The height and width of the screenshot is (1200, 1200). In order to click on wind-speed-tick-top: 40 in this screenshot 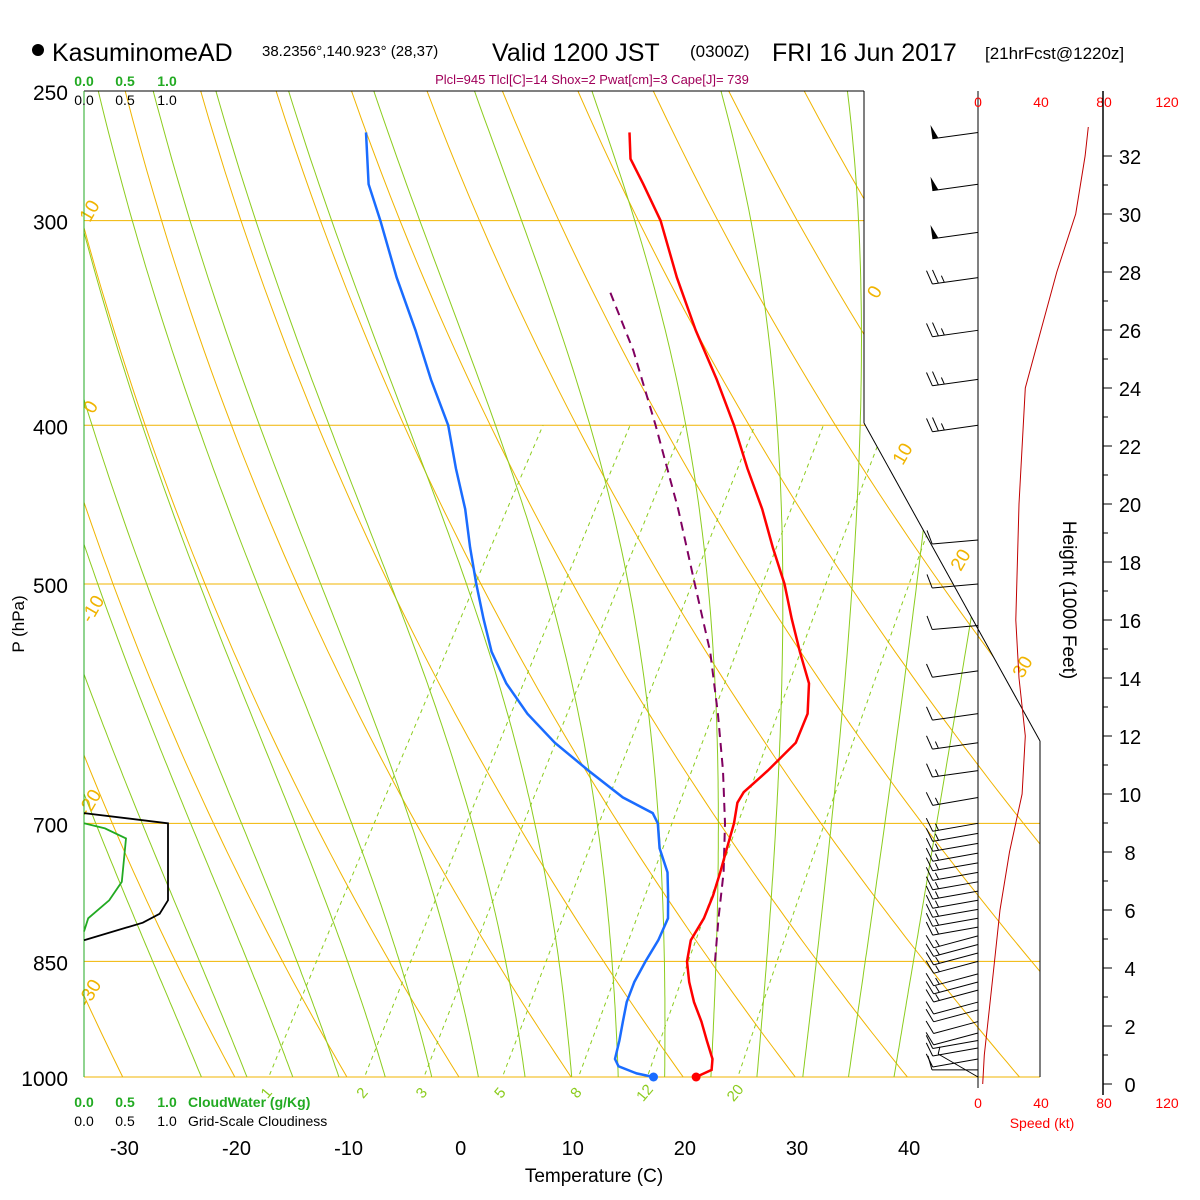, I will do `click(1041, 102)`.